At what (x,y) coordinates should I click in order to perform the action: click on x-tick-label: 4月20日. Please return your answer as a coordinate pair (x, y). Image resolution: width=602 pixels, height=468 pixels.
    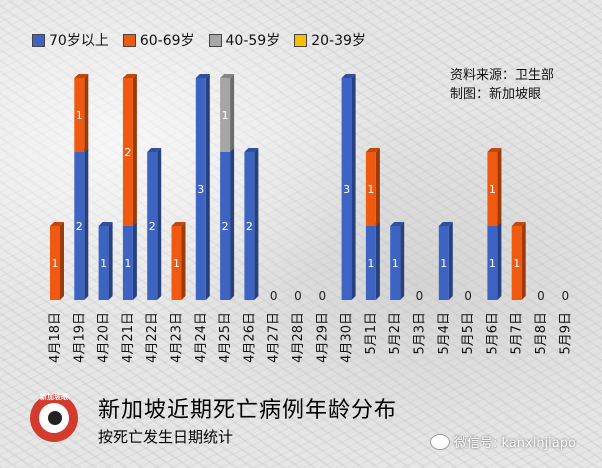
    Looking at the image, I should click on (104, 337).